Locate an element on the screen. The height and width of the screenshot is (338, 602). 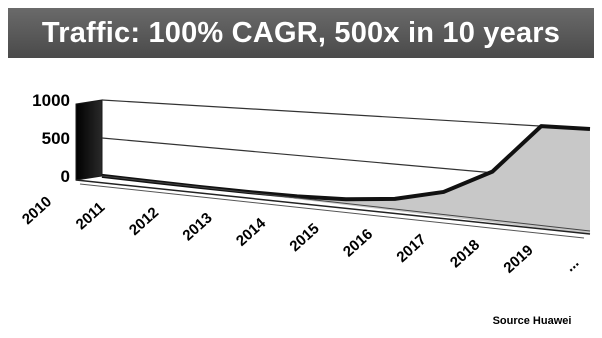
title-bar: Traffic: 100% CAGR, 500x in 10 years is located at coordinates (301, 33).